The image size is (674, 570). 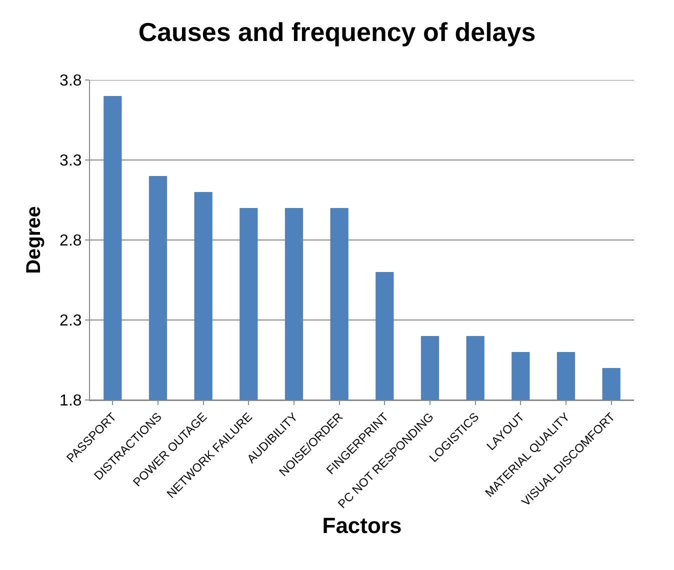 I want to click on y-tick-label: 2.3, so click(x=71, y=321).